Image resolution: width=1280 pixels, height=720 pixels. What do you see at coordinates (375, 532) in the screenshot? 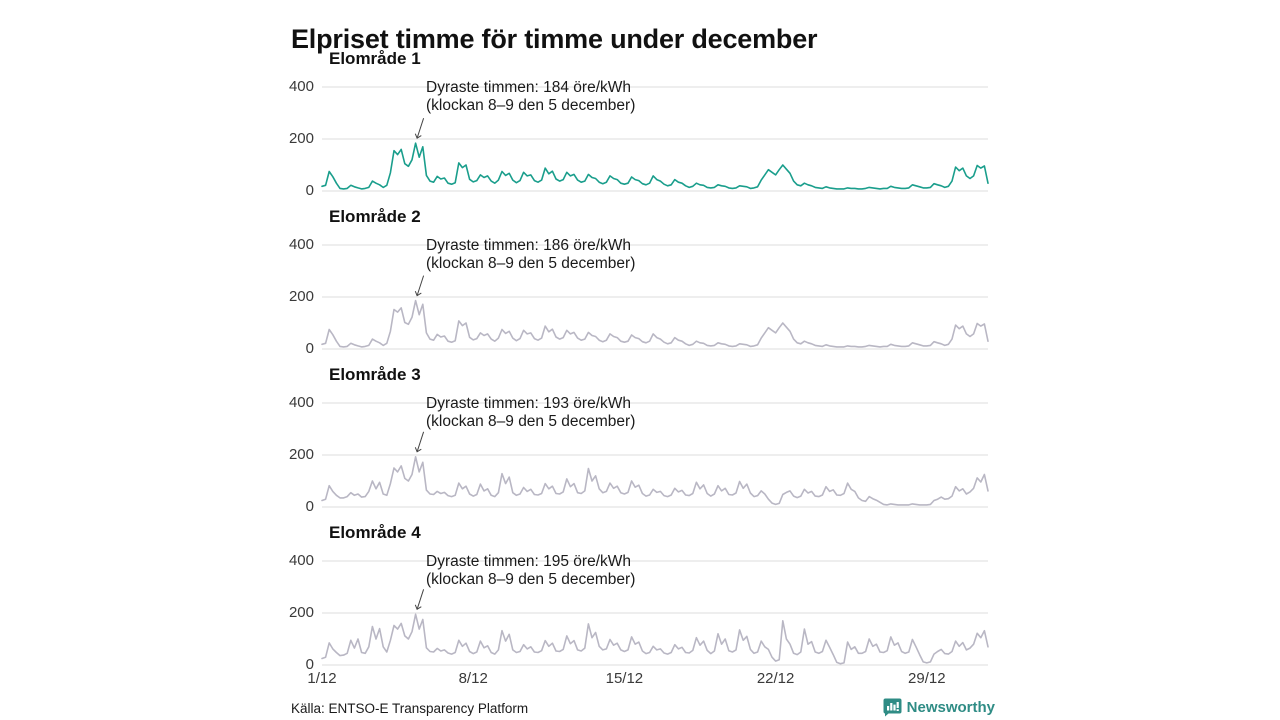
I see `panel-title: Elområde 4` at bounding box center [375, 532].